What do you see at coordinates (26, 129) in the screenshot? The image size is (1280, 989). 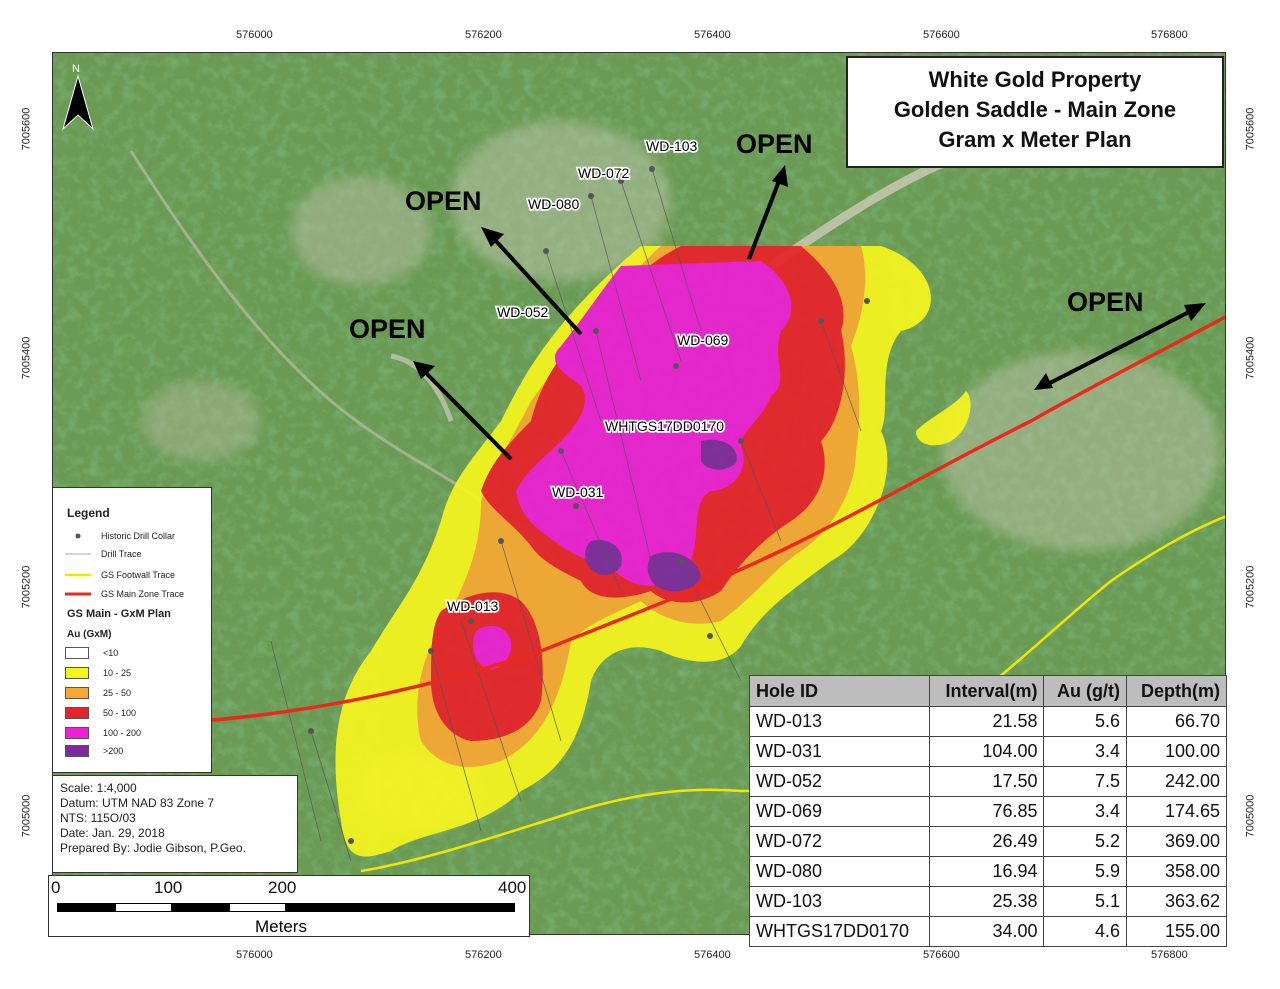 I see `northing-label-left: 7005600` at bounding box center [26, 129].